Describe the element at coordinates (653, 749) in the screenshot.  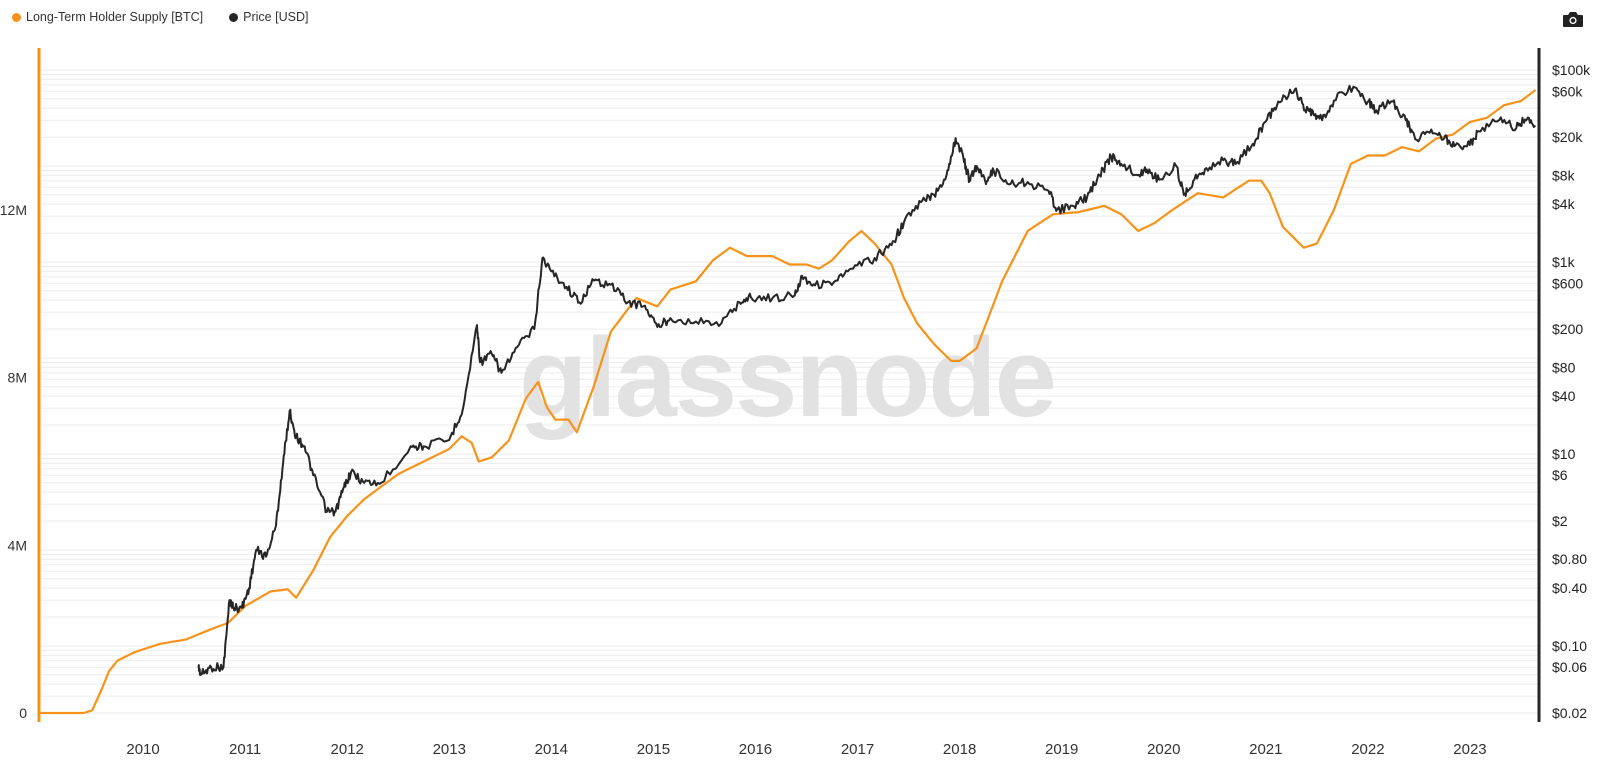
I see `x-tick-label: 2015` at that location.